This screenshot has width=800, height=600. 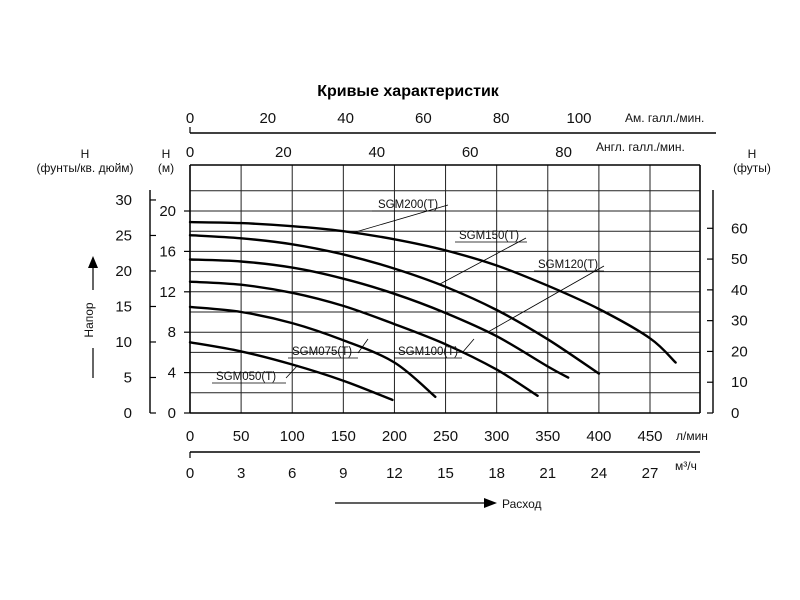 I want to click on m3h-tick-label: 3, so click(x=241, y=473).